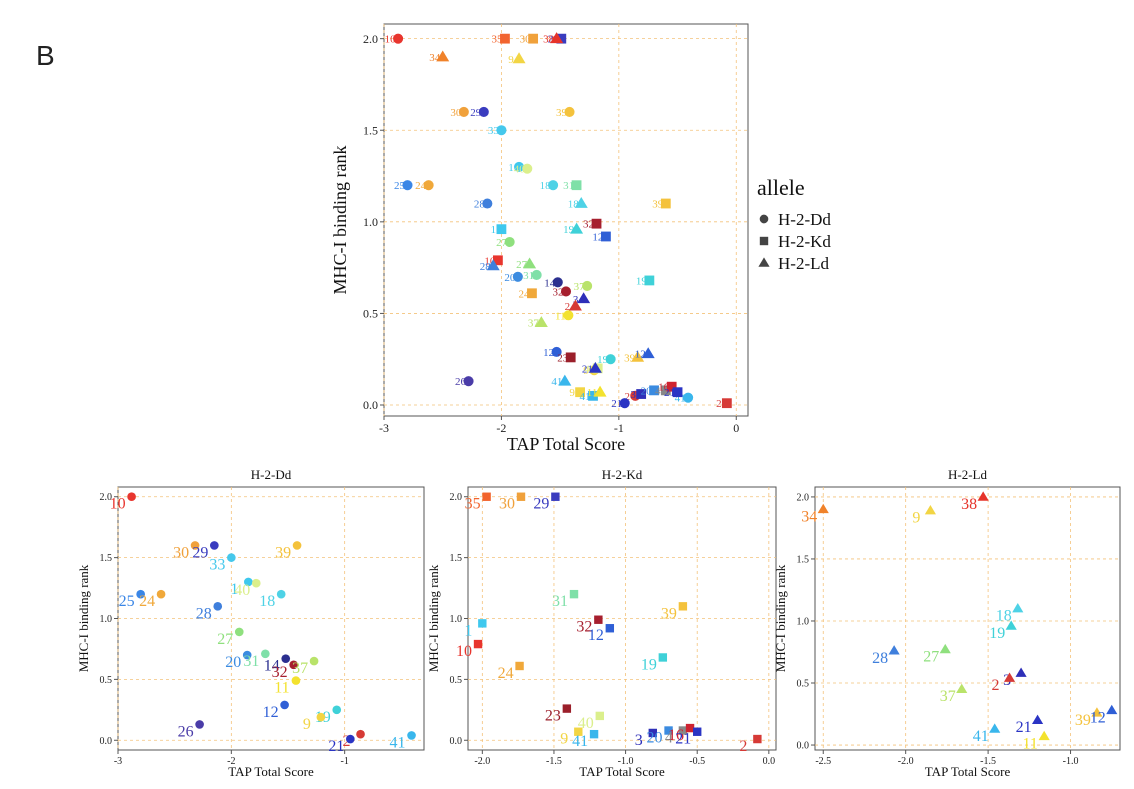  What do you see at coordinates (300, 668) in the screenshot?
I see `point-label: 37` at bounding box center [300, 668].